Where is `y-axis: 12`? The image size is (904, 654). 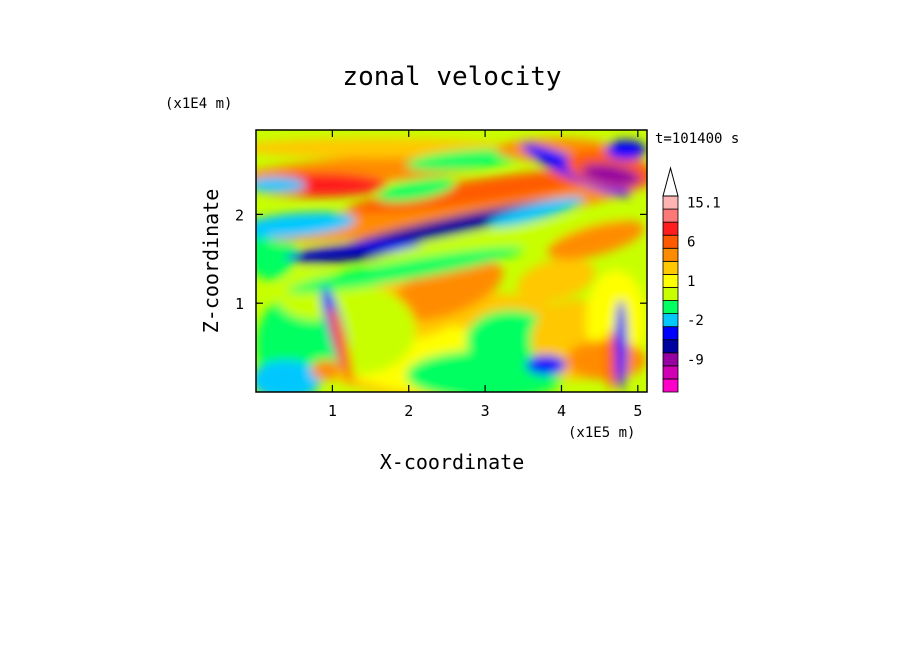
y-axis: 12 is located at coordinates (441, 259).